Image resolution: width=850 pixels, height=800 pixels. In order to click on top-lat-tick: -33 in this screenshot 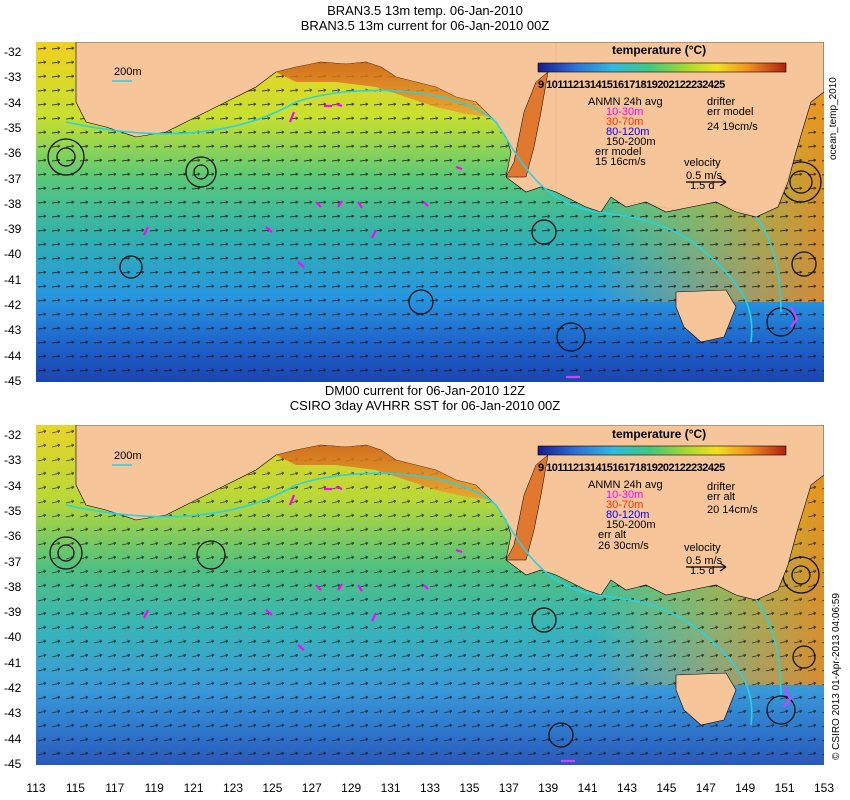, I will do `click(13, 77)`.